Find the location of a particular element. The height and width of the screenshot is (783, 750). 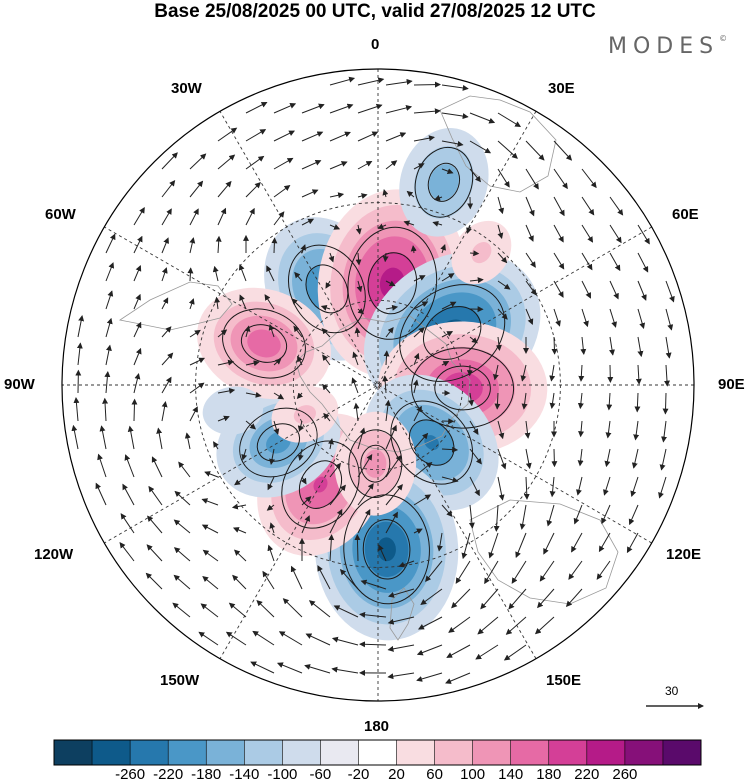

brand-text: MODES is located at coordinates (664, 46).